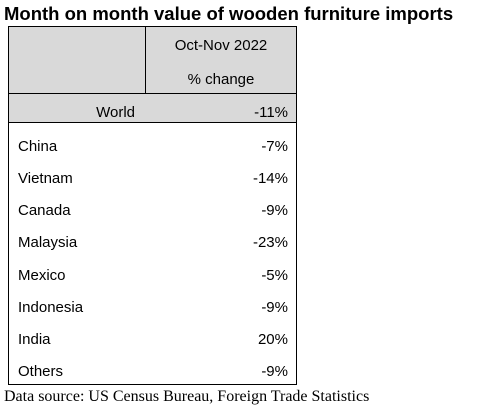 The height and width of the screenshot is (417, 495). I want to click on country-value-mexico: -5%, so click(274, 275).